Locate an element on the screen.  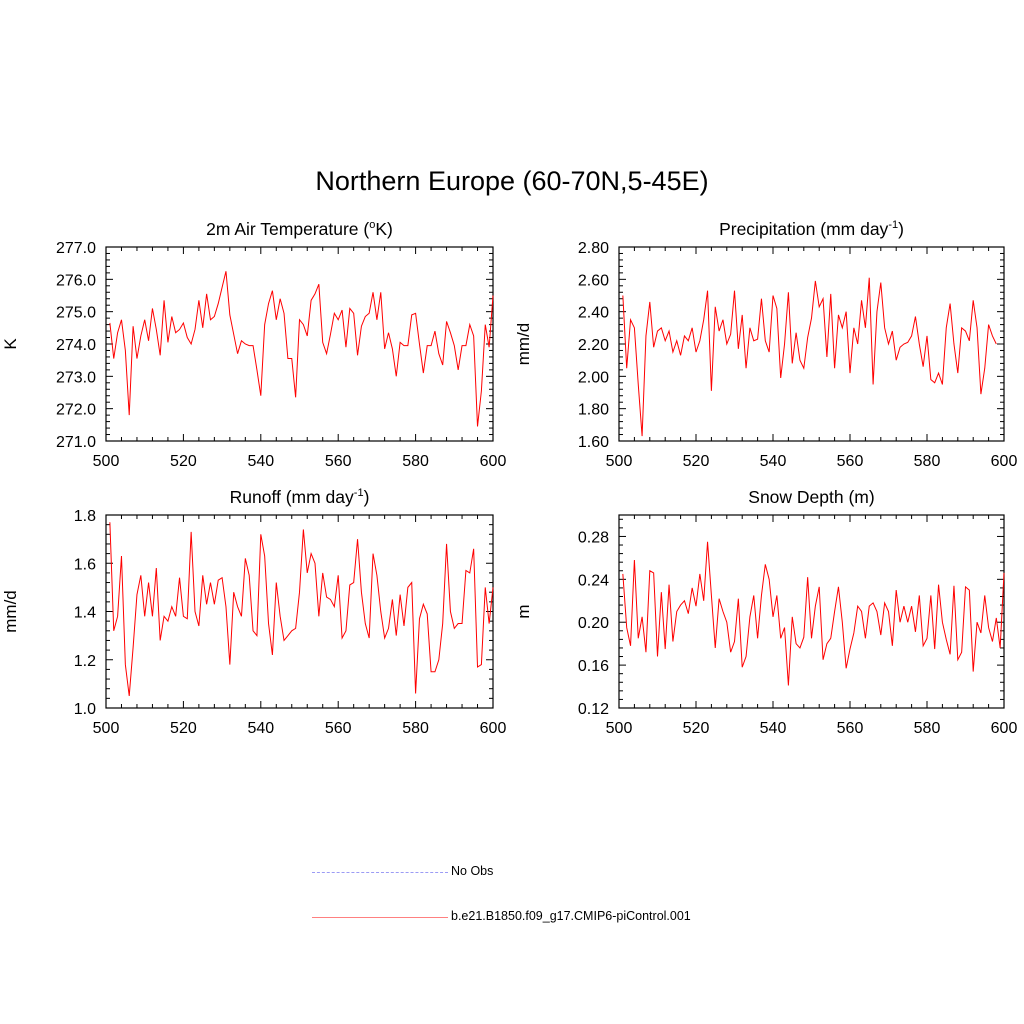
y-tick-label: 272.0 is located at coordinates (76, 410).